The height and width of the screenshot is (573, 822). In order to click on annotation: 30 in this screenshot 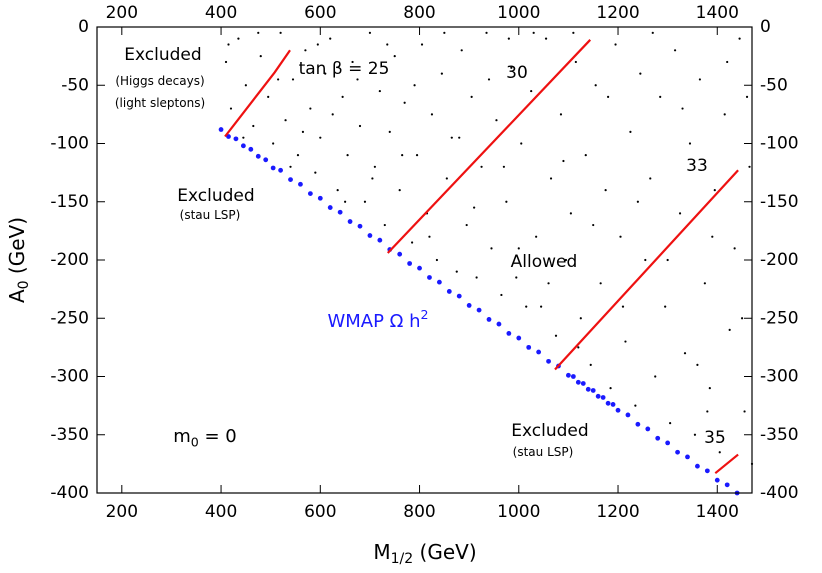, I will do `click(517, 73)`.